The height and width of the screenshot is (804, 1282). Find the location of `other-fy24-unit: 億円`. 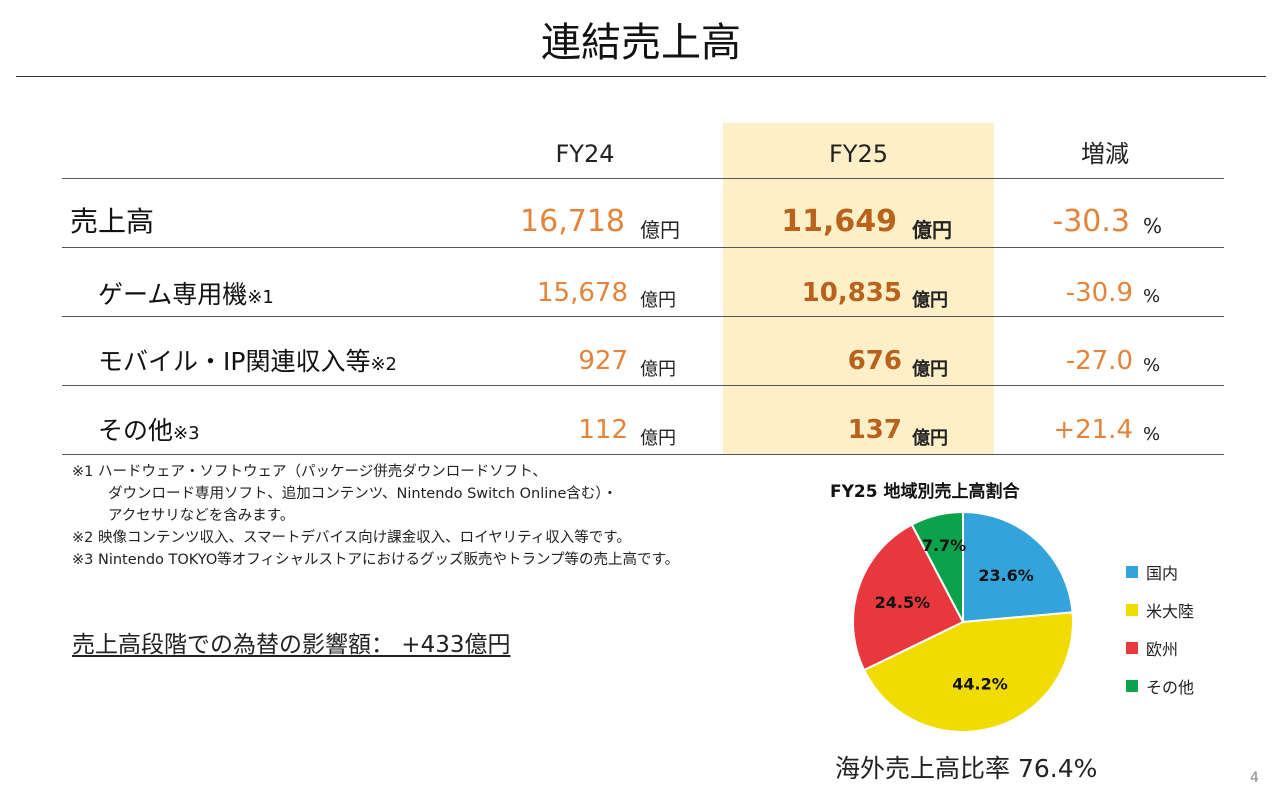

other-fy24-unit: 億円 is located at coordinates (658, 438).